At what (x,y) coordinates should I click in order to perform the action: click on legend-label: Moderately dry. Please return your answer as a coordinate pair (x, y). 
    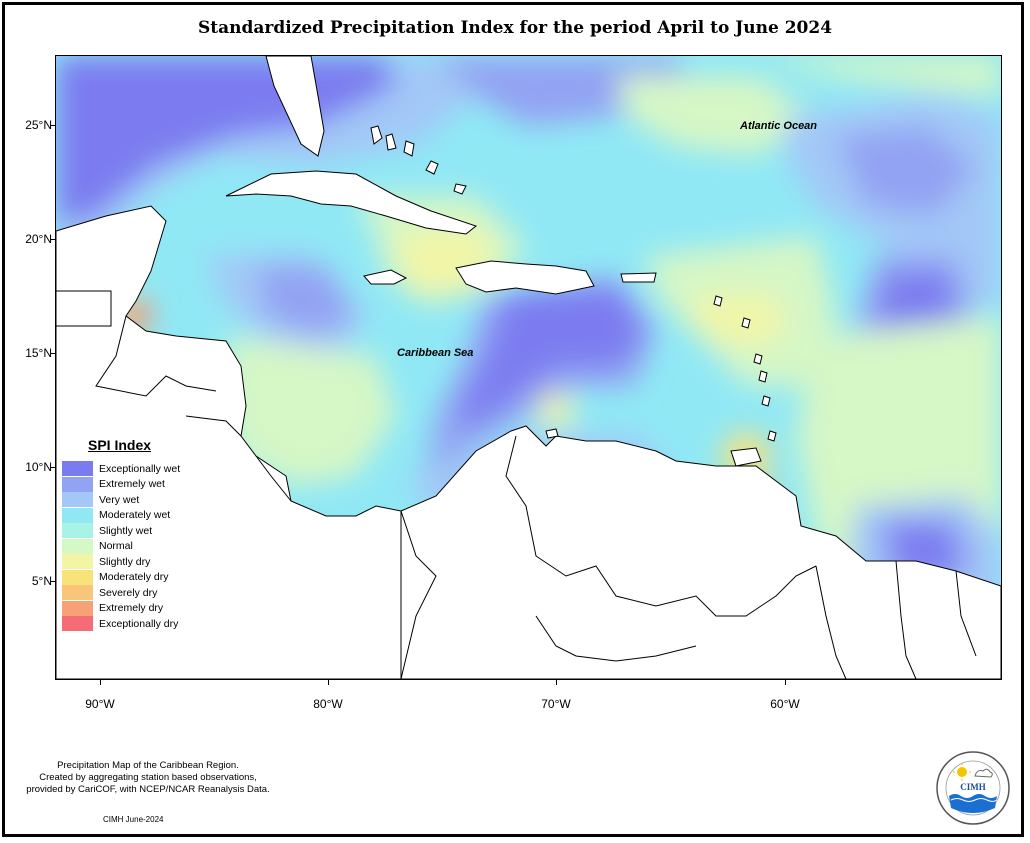
    Looking at the image, I should click on (134, 577).